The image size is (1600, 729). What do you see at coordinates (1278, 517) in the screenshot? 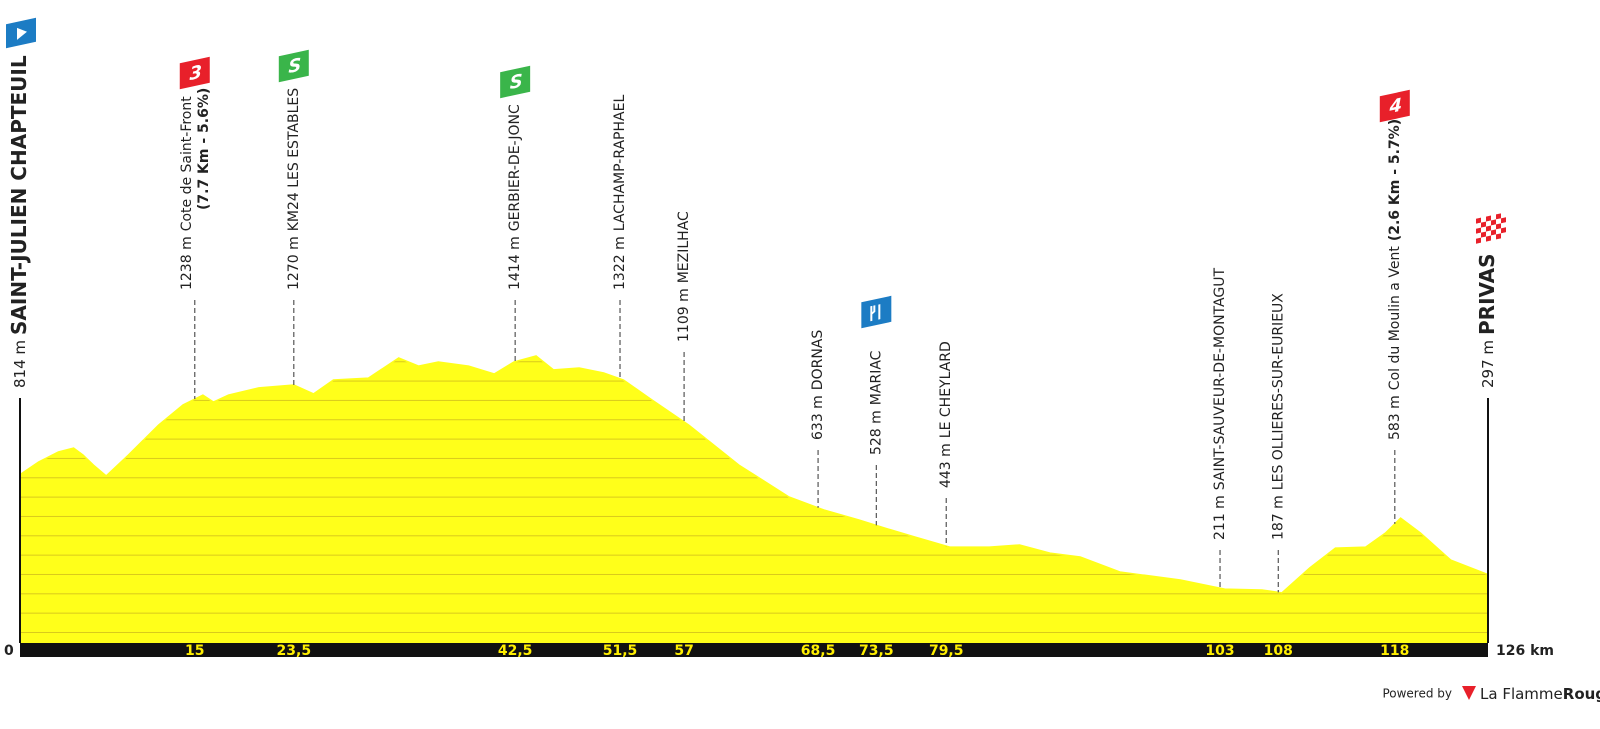
I see `waypoint-altitude: 187 m` at bounding box center [1278, 517].